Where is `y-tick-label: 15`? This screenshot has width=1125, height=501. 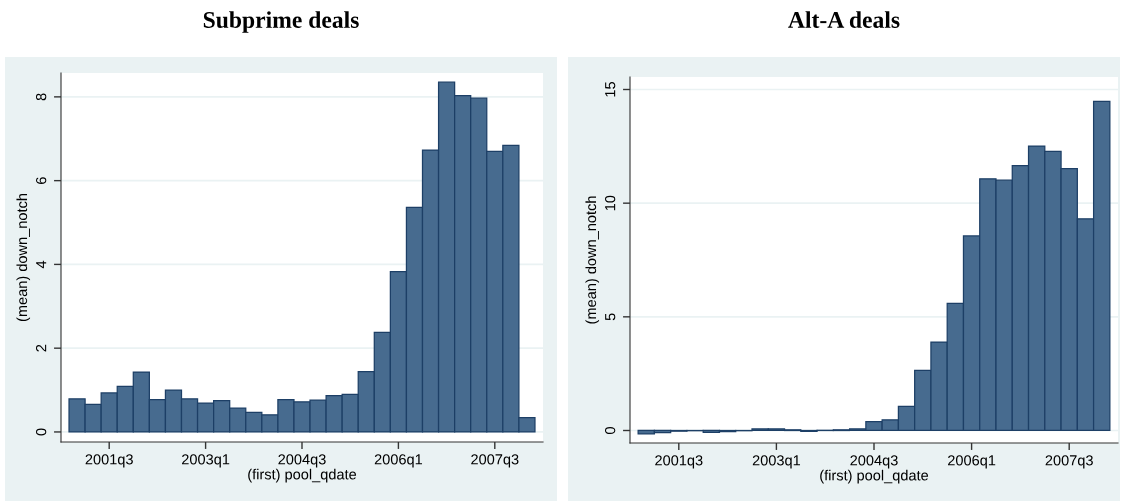
y-tick-label: 15 is located at coordinates (610, 89).